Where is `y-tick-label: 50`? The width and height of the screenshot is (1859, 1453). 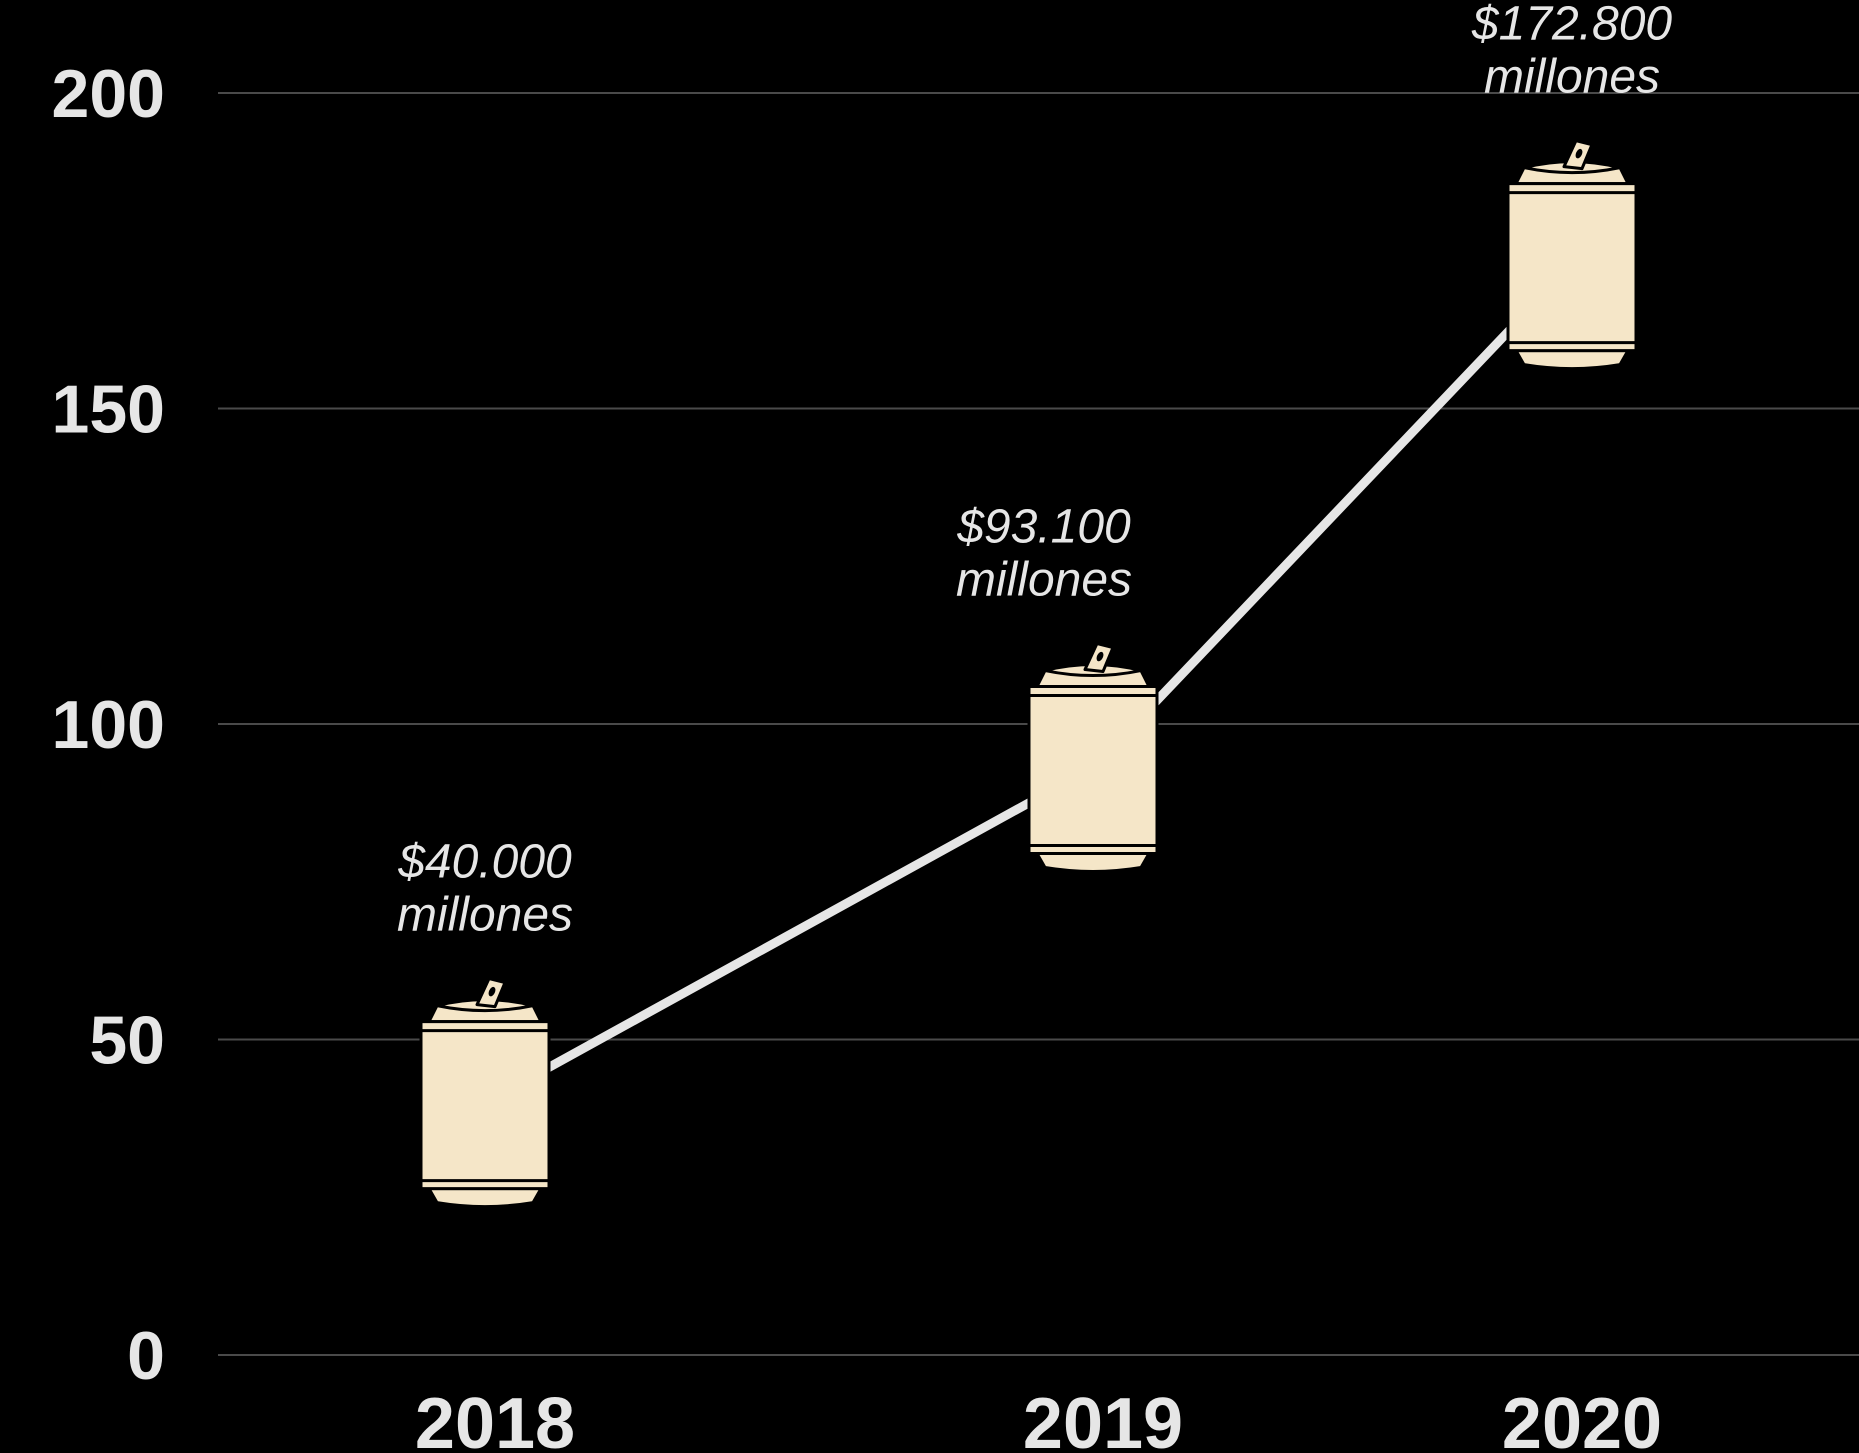
y-tick-label: 50 is located at coordinates (127, 1041).